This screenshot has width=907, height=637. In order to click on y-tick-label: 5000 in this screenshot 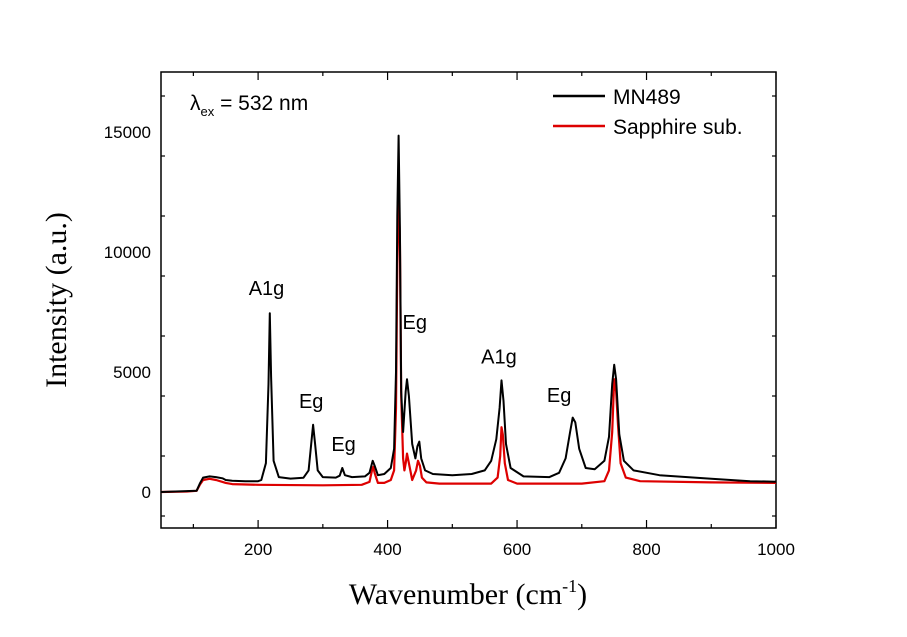, I will do `click(132, 372)`.